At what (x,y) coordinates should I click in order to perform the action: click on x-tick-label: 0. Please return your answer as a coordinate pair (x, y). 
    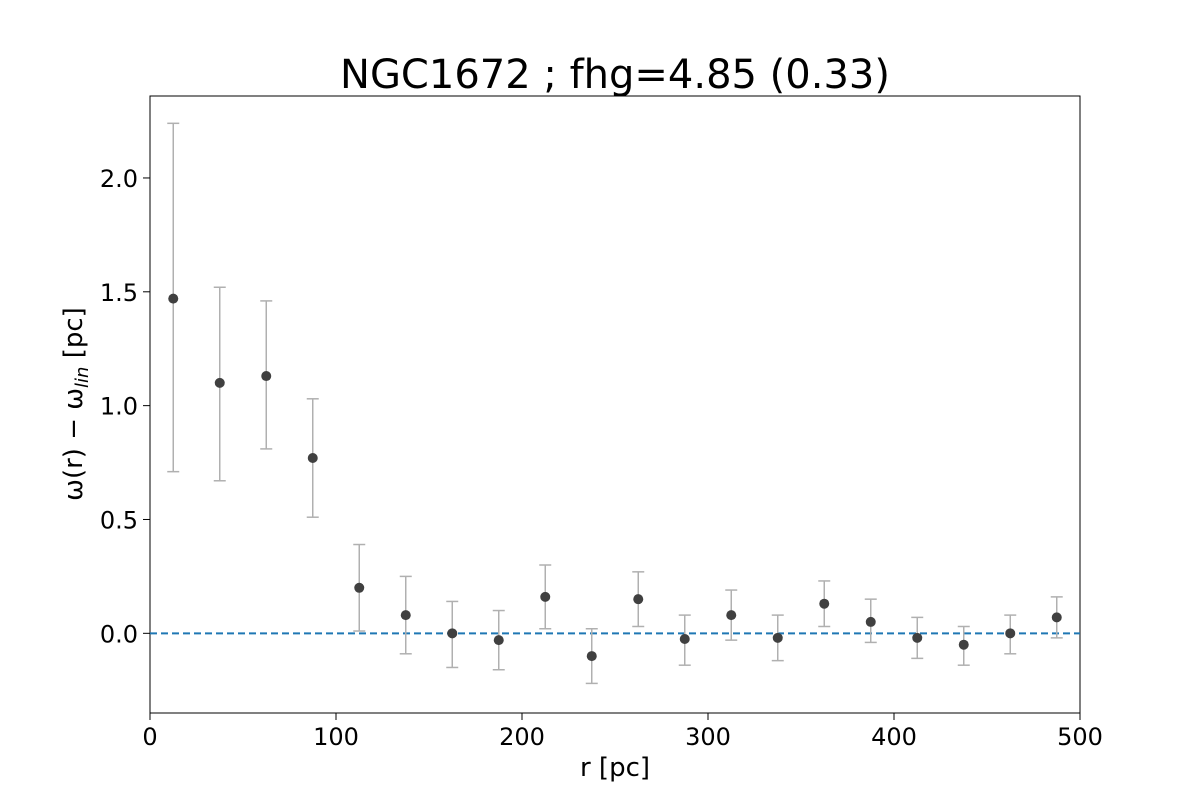
    Looking at the image, I should click on (149, 737).